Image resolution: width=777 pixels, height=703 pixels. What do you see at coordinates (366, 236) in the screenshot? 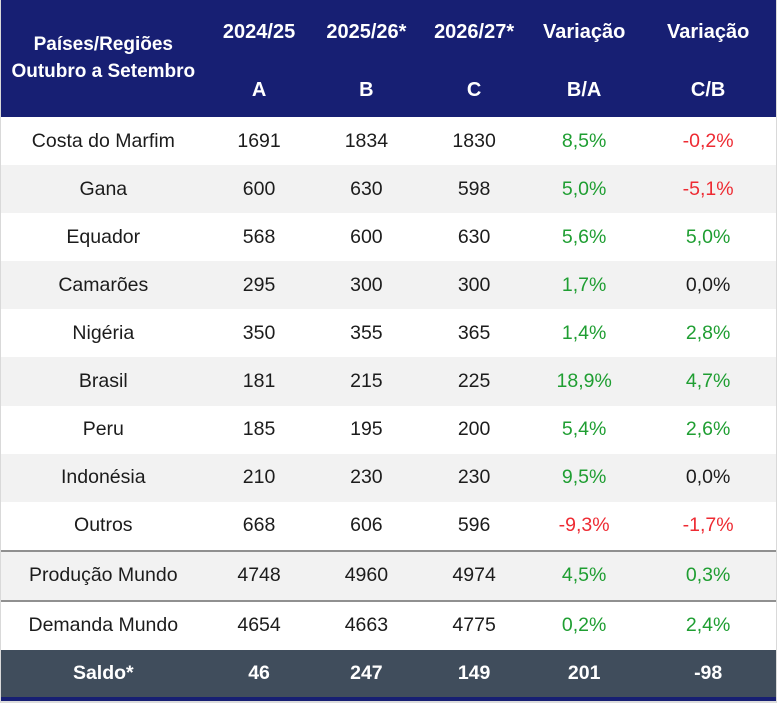
I see `value-cell-b: 600` at bounding box center [366, 236].